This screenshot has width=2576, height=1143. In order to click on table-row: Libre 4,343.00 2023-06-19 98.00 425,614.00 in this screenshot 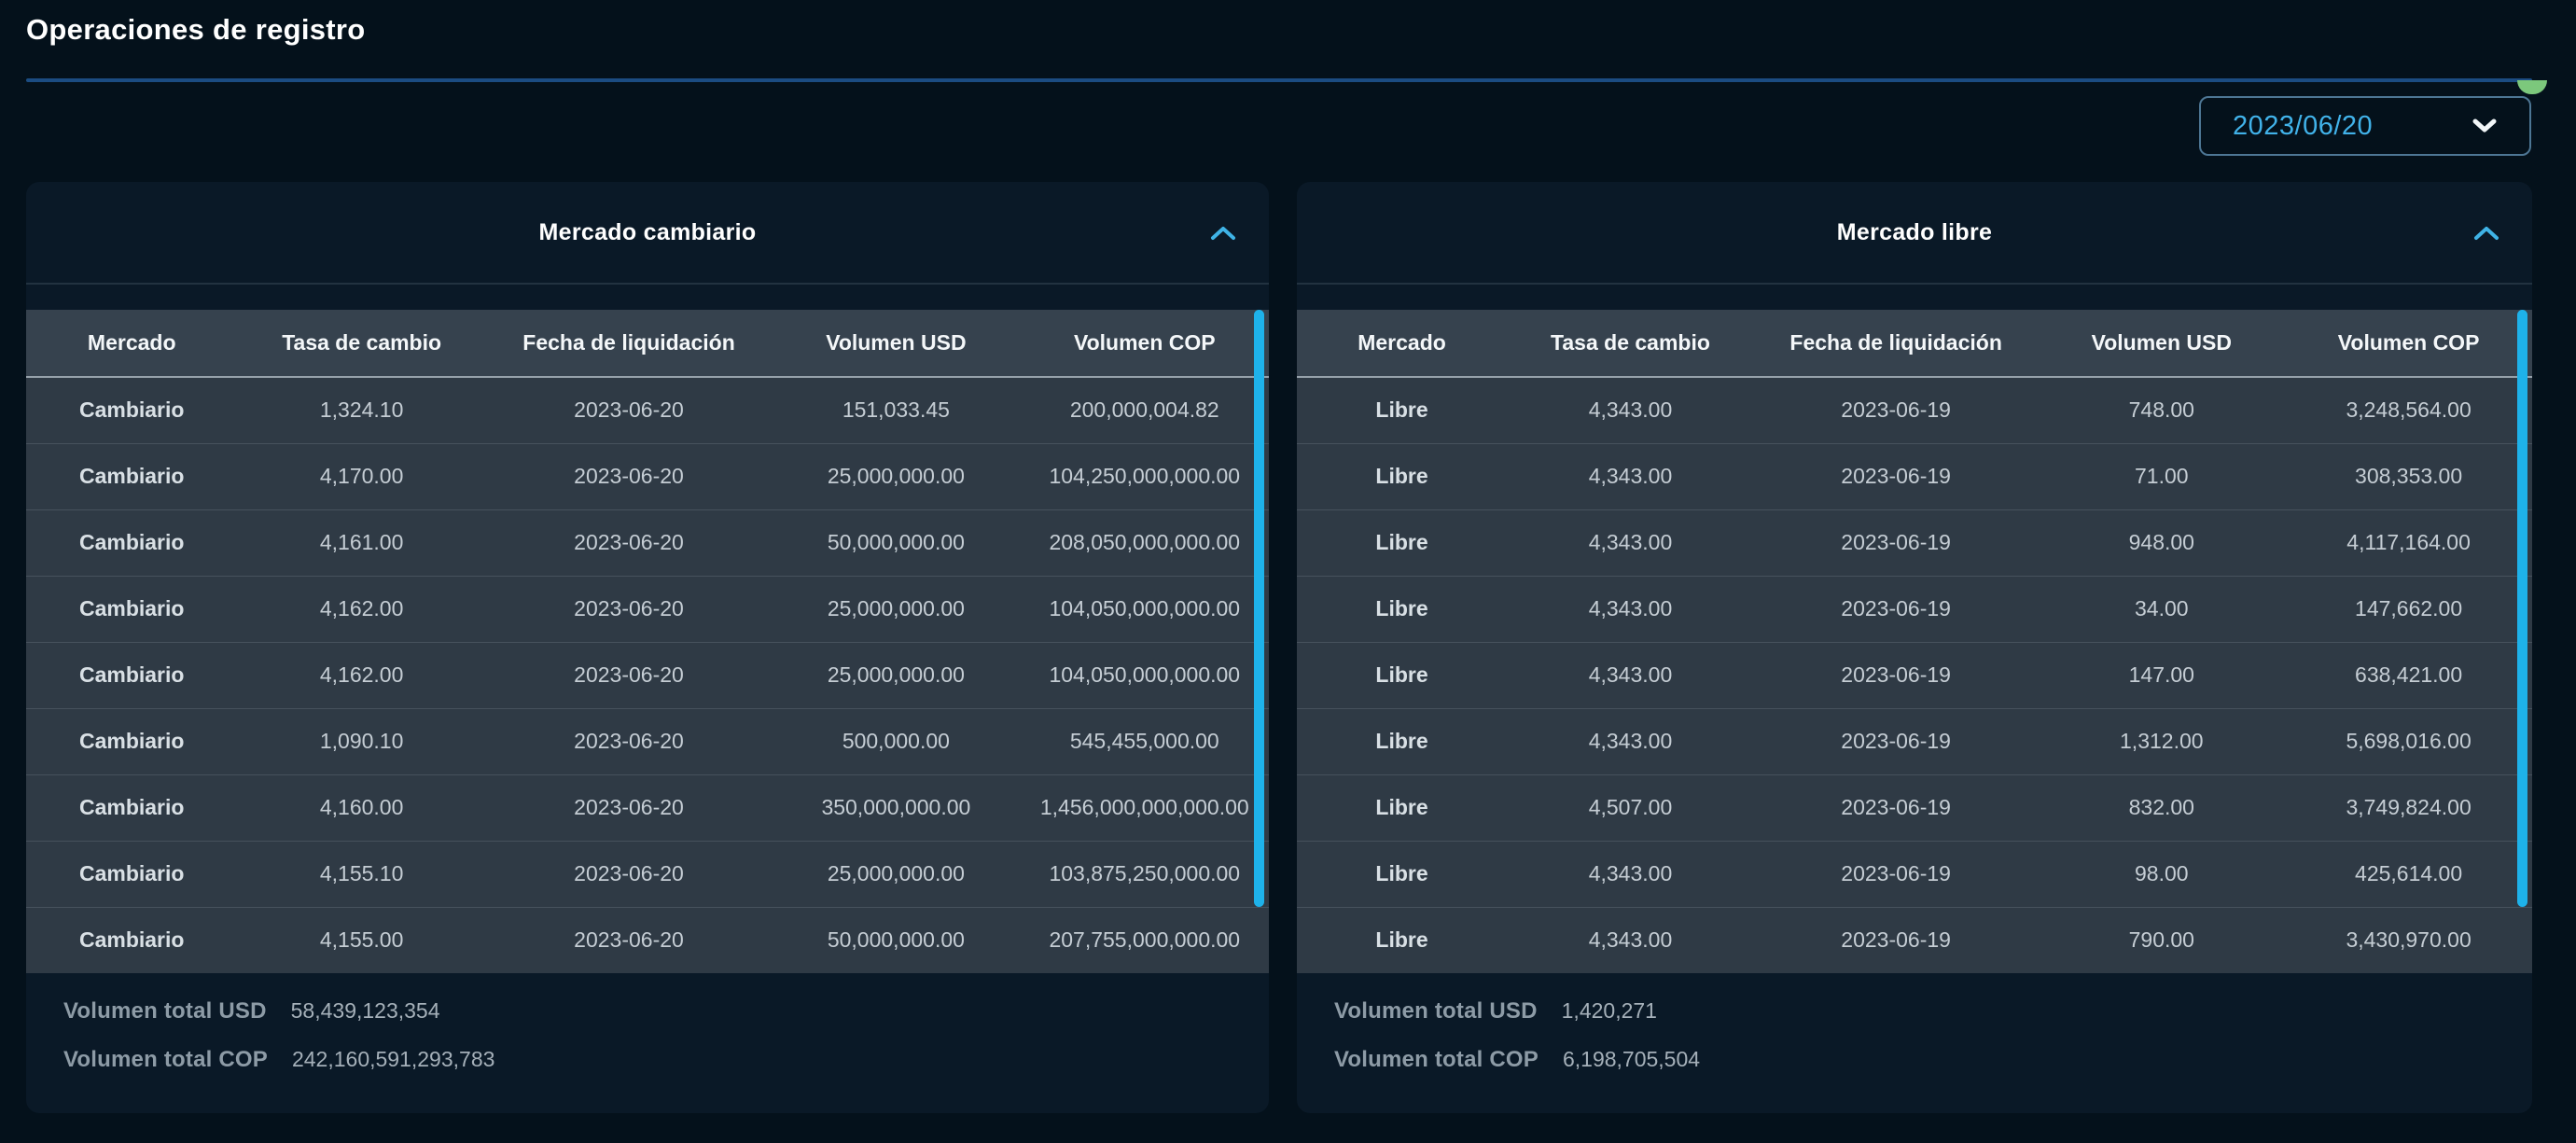, I will do `click(1915, 873)`.